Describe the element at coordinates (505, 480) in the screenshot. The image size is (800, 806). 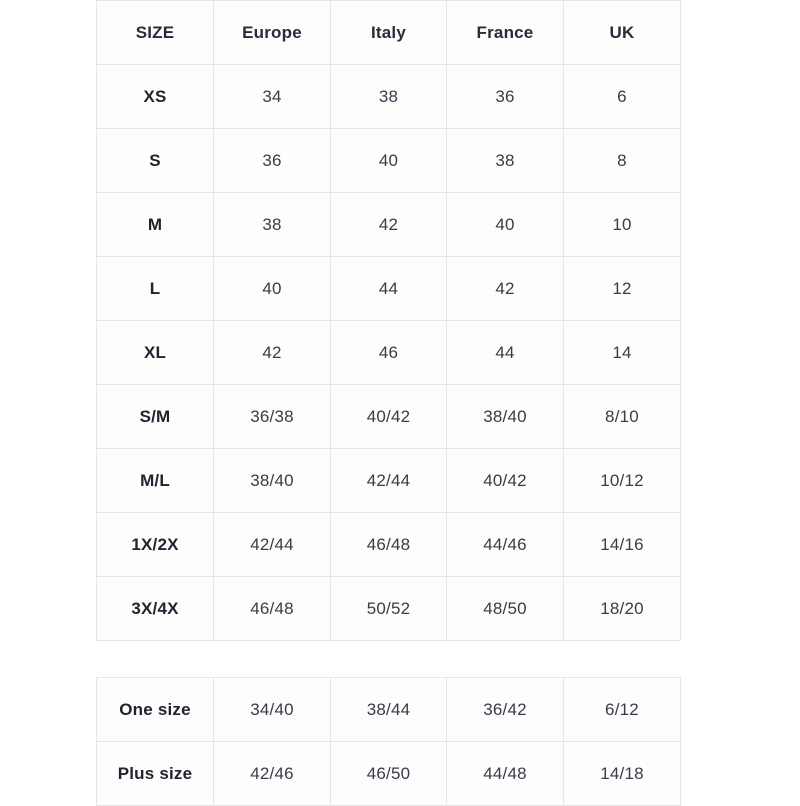
I see `cell-france: 40/42` at that location.